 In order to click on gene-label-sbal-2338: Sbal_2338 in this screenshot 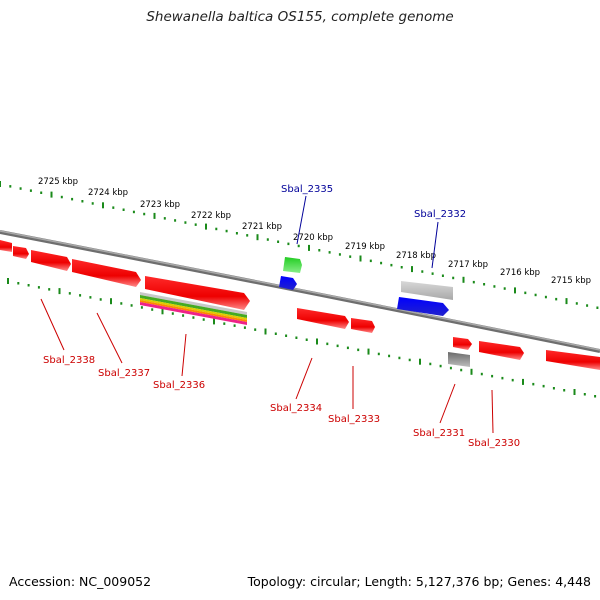, I will do `click(69, 360)`.